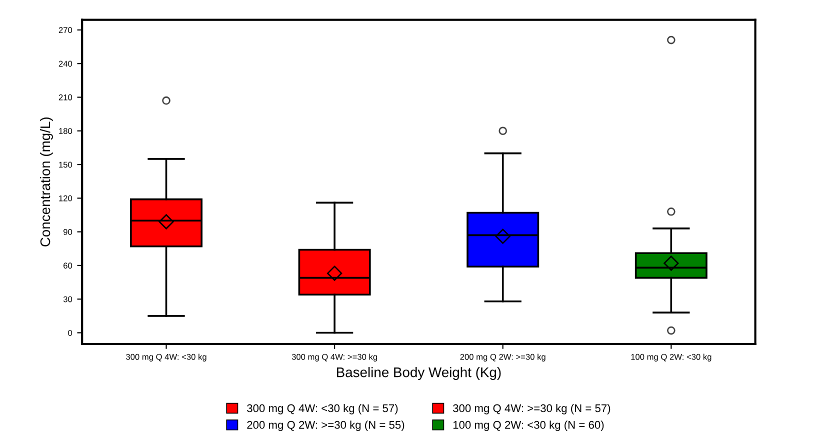  Describe the element at coordinates (65, 165) in the screenshot. I see `y-tick-label: 150` at that location.